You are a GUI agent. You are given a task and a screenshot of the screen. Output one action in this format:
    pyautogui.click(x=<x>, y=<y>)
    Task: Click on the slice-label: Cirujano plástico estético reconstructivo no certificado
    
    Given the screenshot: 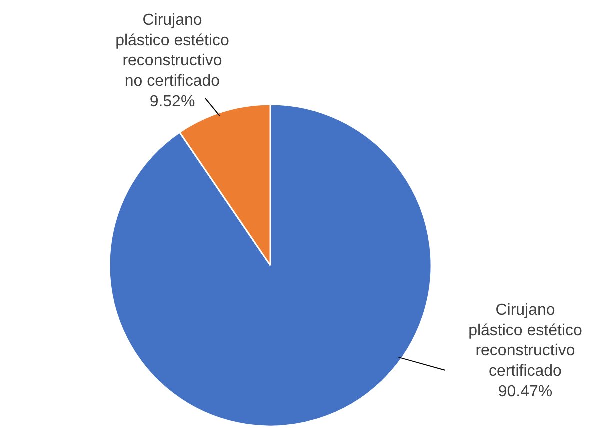 What is the action you would take?
    pyautogui.click(x=173, y=51)
    